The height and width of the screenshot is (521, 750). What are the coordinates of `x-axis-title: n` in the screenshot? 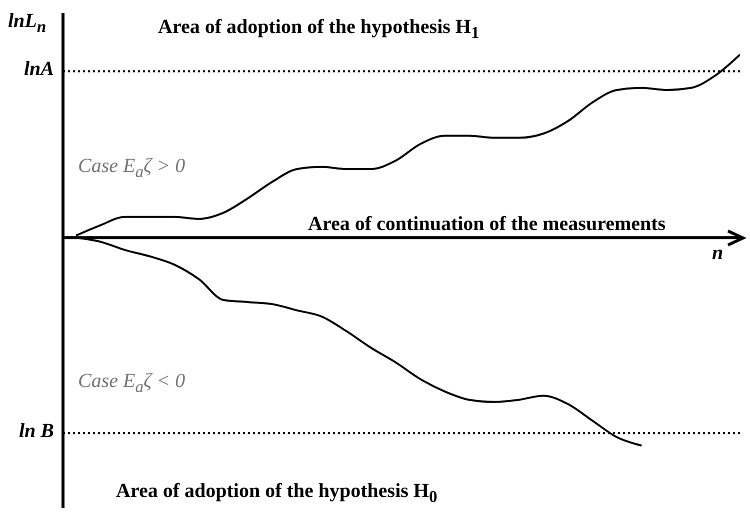 It's located at (718, 253).